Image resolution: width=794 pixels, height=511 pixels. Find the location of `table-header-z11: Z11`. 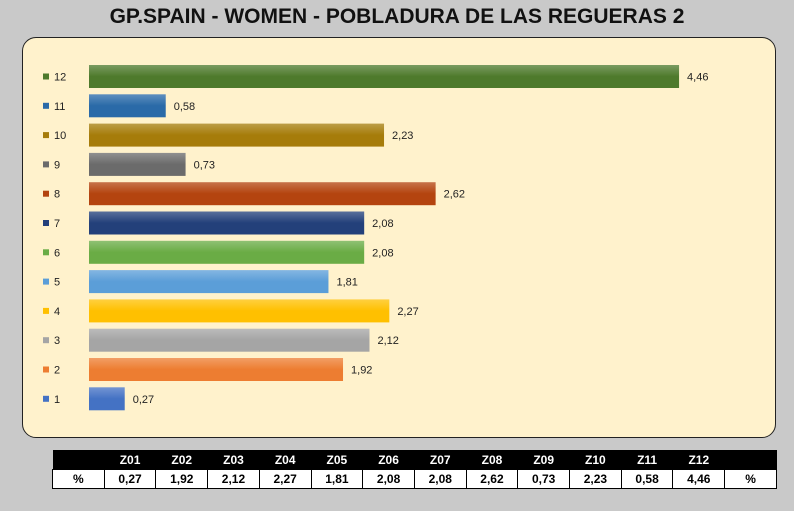

table-header-z11: Z11 is located at coordinates (647, 460).